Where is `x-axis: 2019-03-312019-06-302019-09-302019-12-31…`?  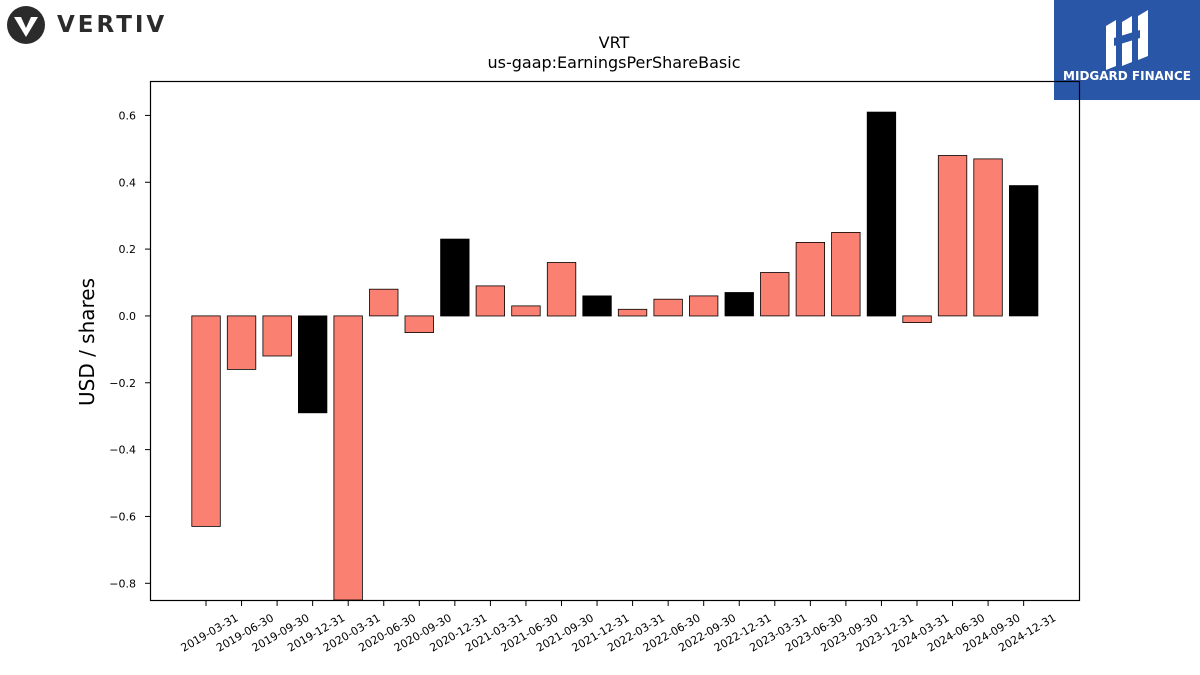
x-axis: 2019-03-312019-06-302019-09-302019-12-31… is located at coordinates (618, 627).